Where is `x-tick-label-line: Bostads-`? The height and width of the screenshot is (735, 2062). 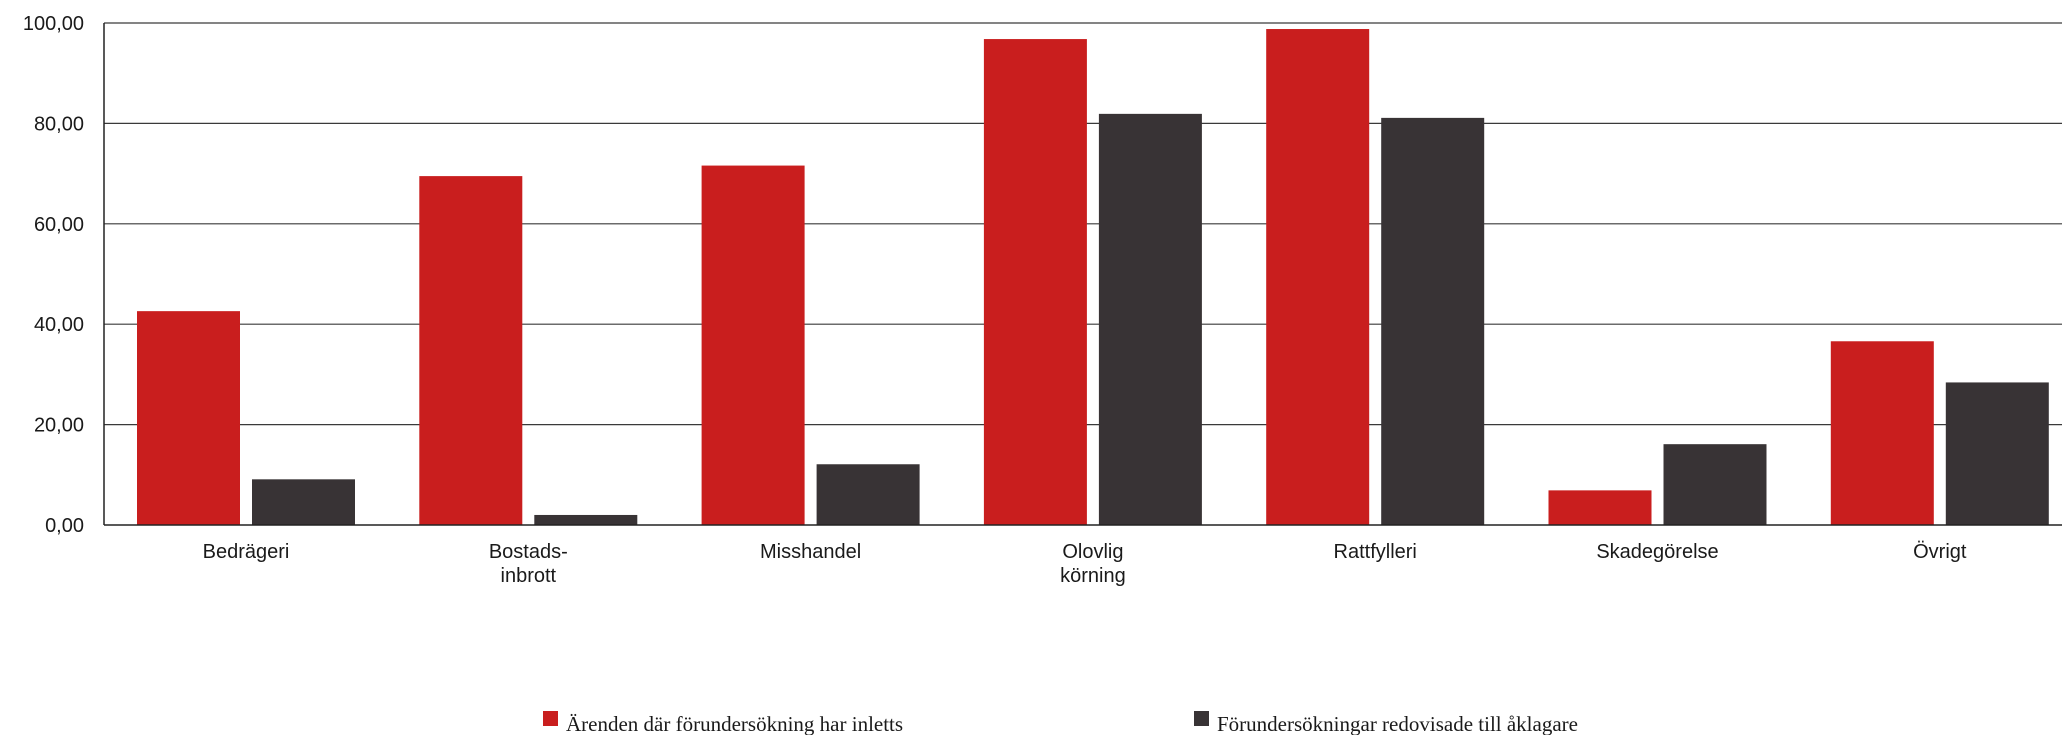
x-tick-label-line: Bostads- is located at coordinates (528, 552).